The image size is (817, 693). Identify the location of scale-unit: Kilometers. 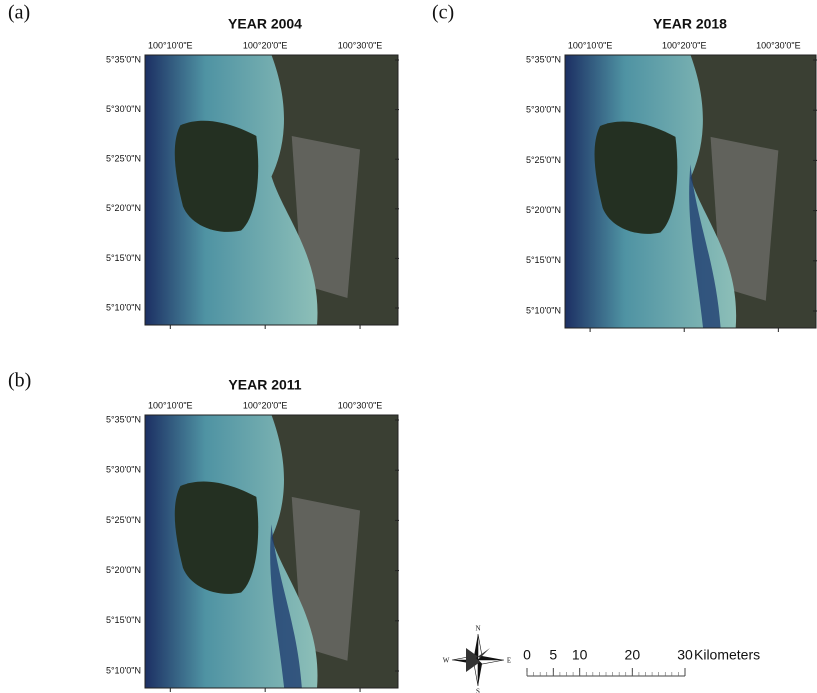
(727, 655).